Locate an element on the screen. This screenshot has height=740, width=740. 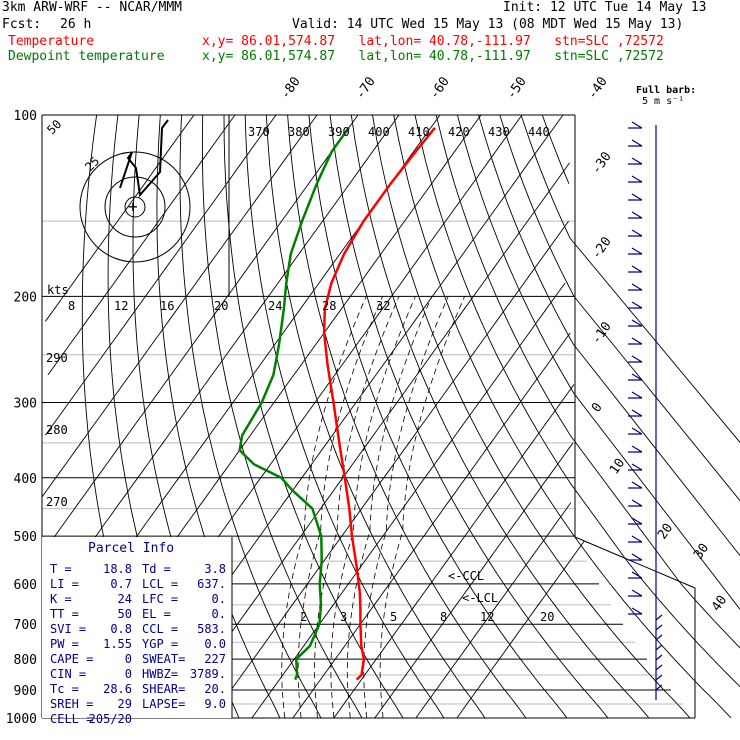
wind-barb-layer: Full barb:5 m s⁻¹ is located at coordinates (662, 392).